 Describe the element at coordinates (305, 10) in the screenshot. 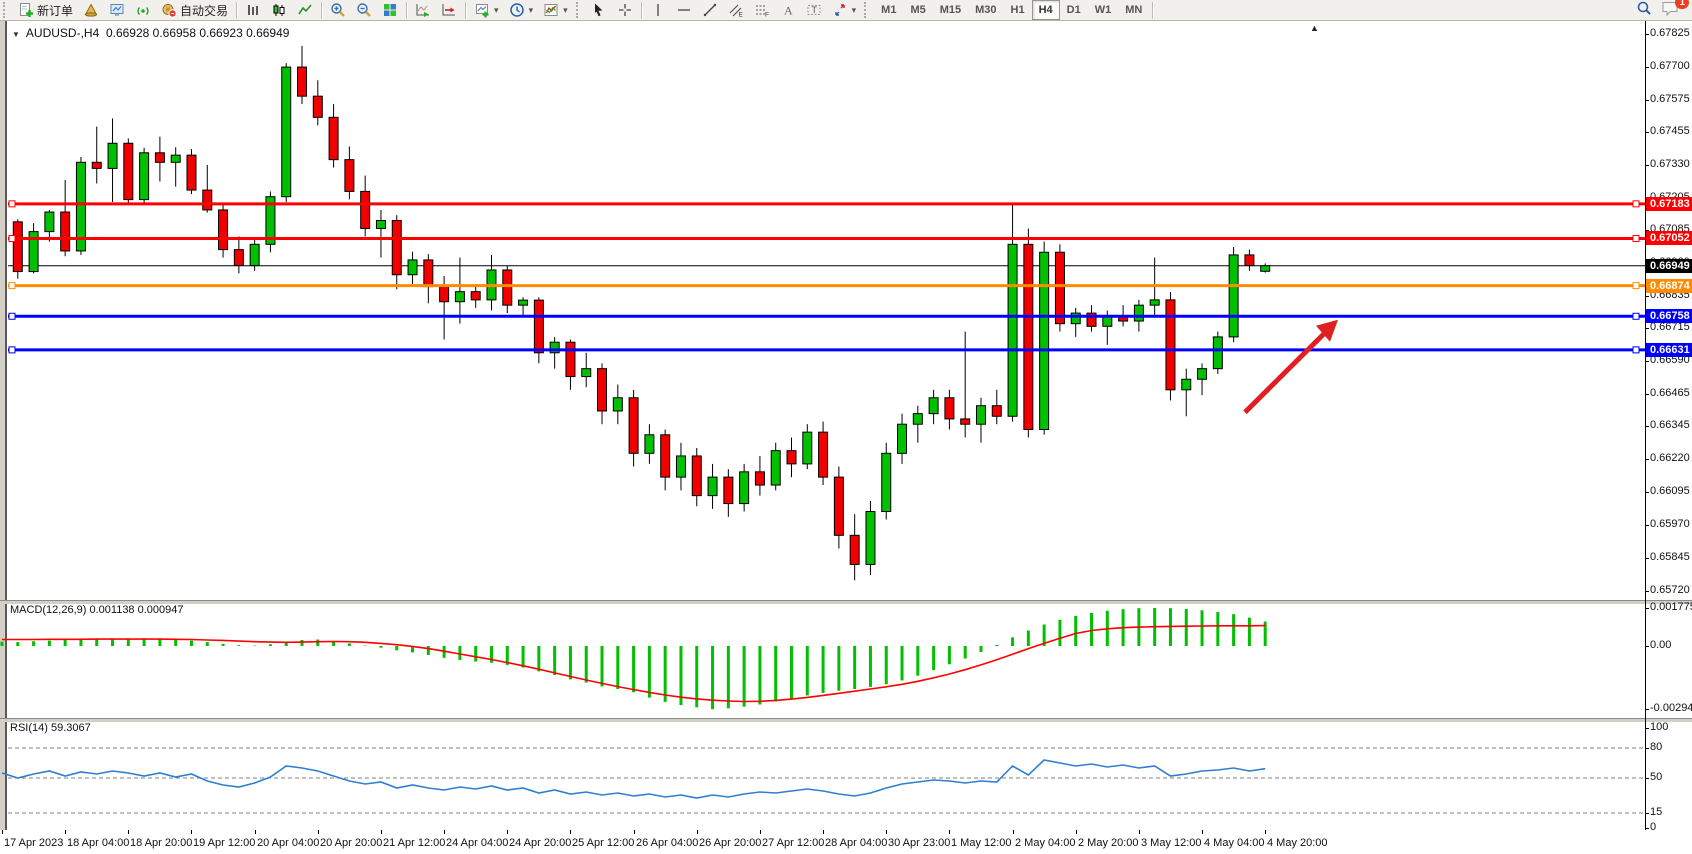

I see `line-chart-mode-button` at that location.